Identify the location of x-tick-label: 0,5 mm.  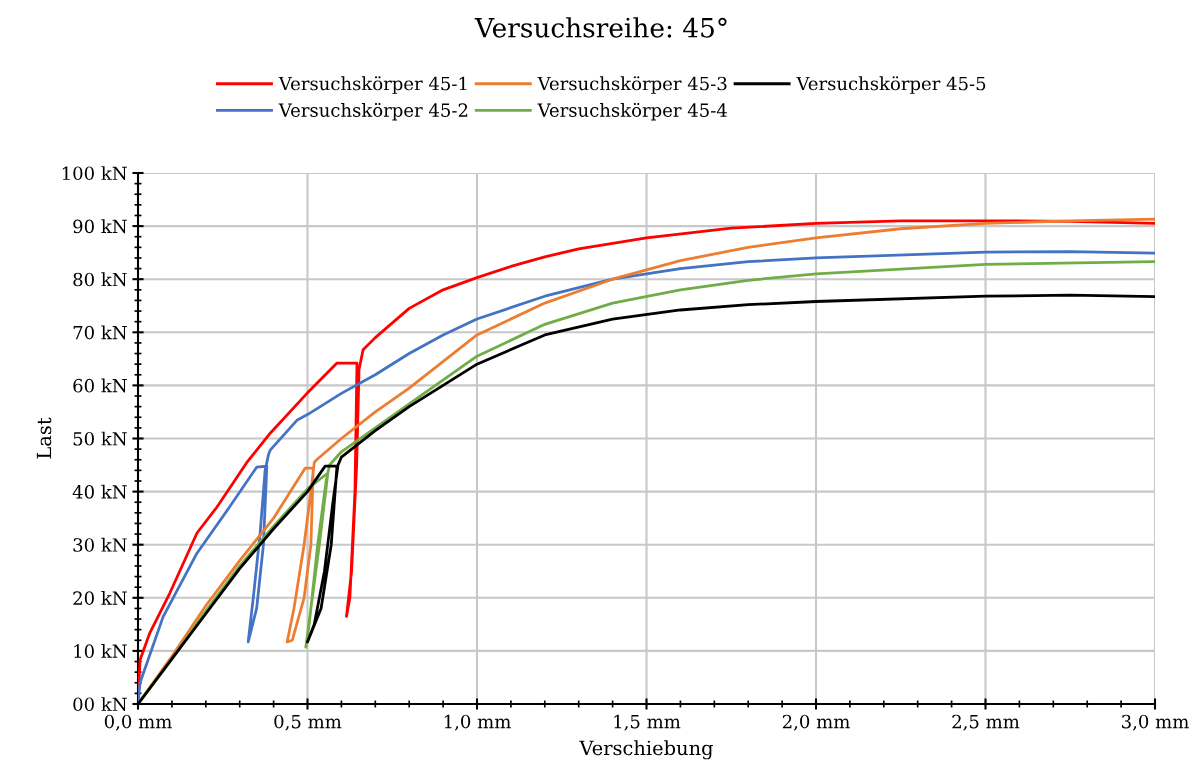
(308, 722).